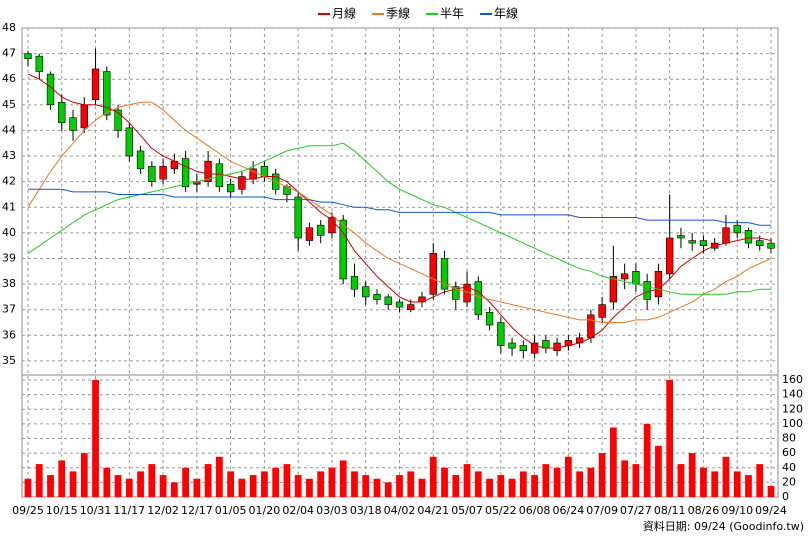 The image size is (808, 540). I want to click on x-tick-label: 04/21, so click(433, 510).